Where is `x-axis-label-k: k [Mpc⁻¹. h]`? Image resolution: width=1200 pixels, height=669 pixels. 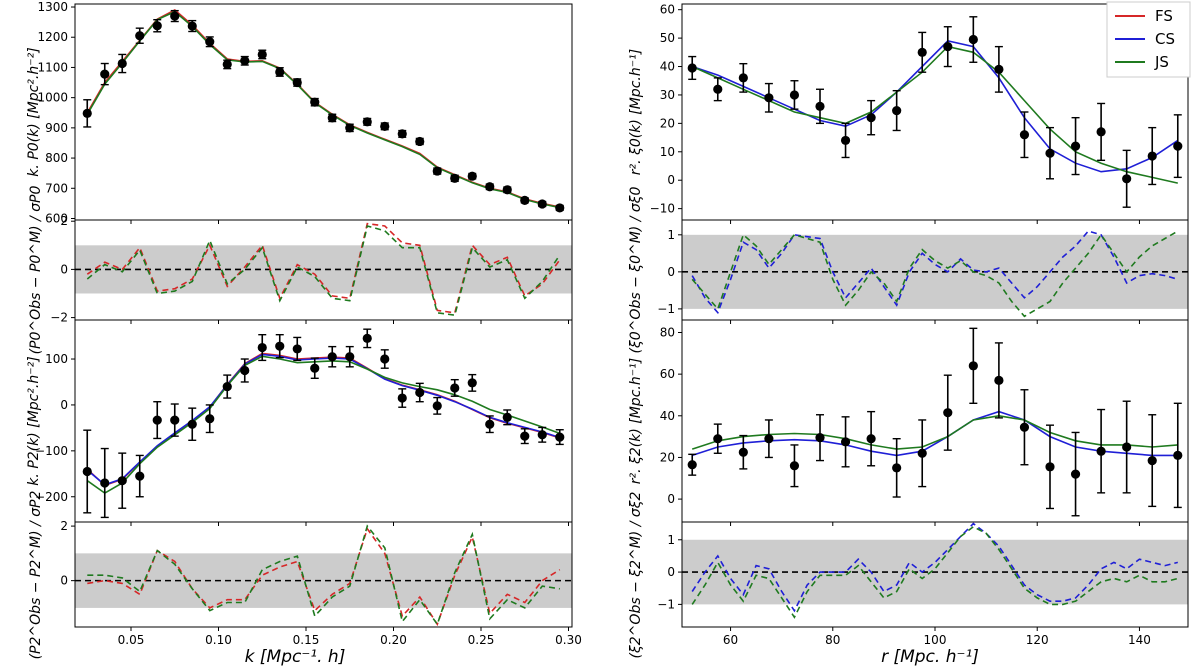 x-axis-label-k: k [Mpc⁻¹. h] is located at coordinates (295, 657).